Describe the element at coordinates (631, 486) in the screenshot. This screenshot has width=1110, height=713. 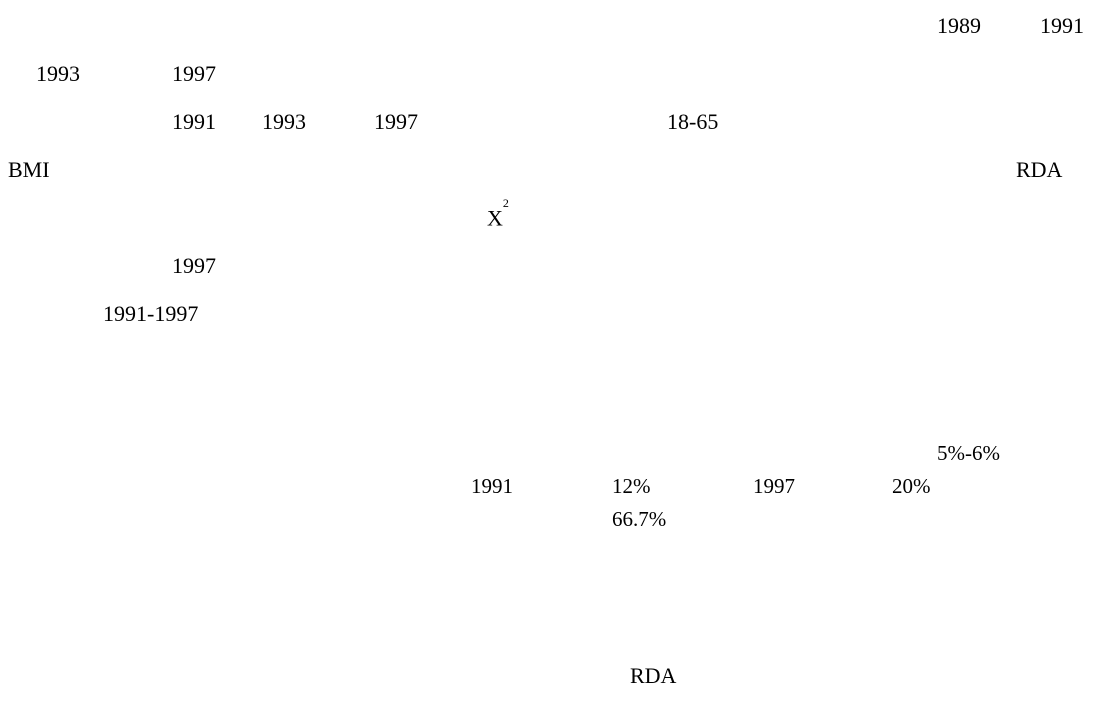
I see `text-fragment: 12%` at that location.